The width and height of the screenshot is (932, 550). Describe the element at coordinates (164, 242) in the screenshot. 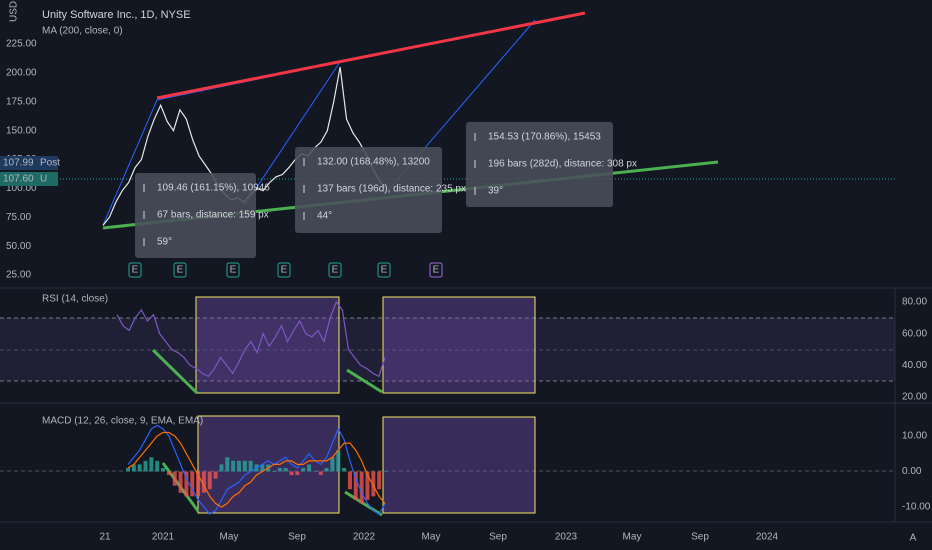

I see `tooltip-text: 59°` at that location.